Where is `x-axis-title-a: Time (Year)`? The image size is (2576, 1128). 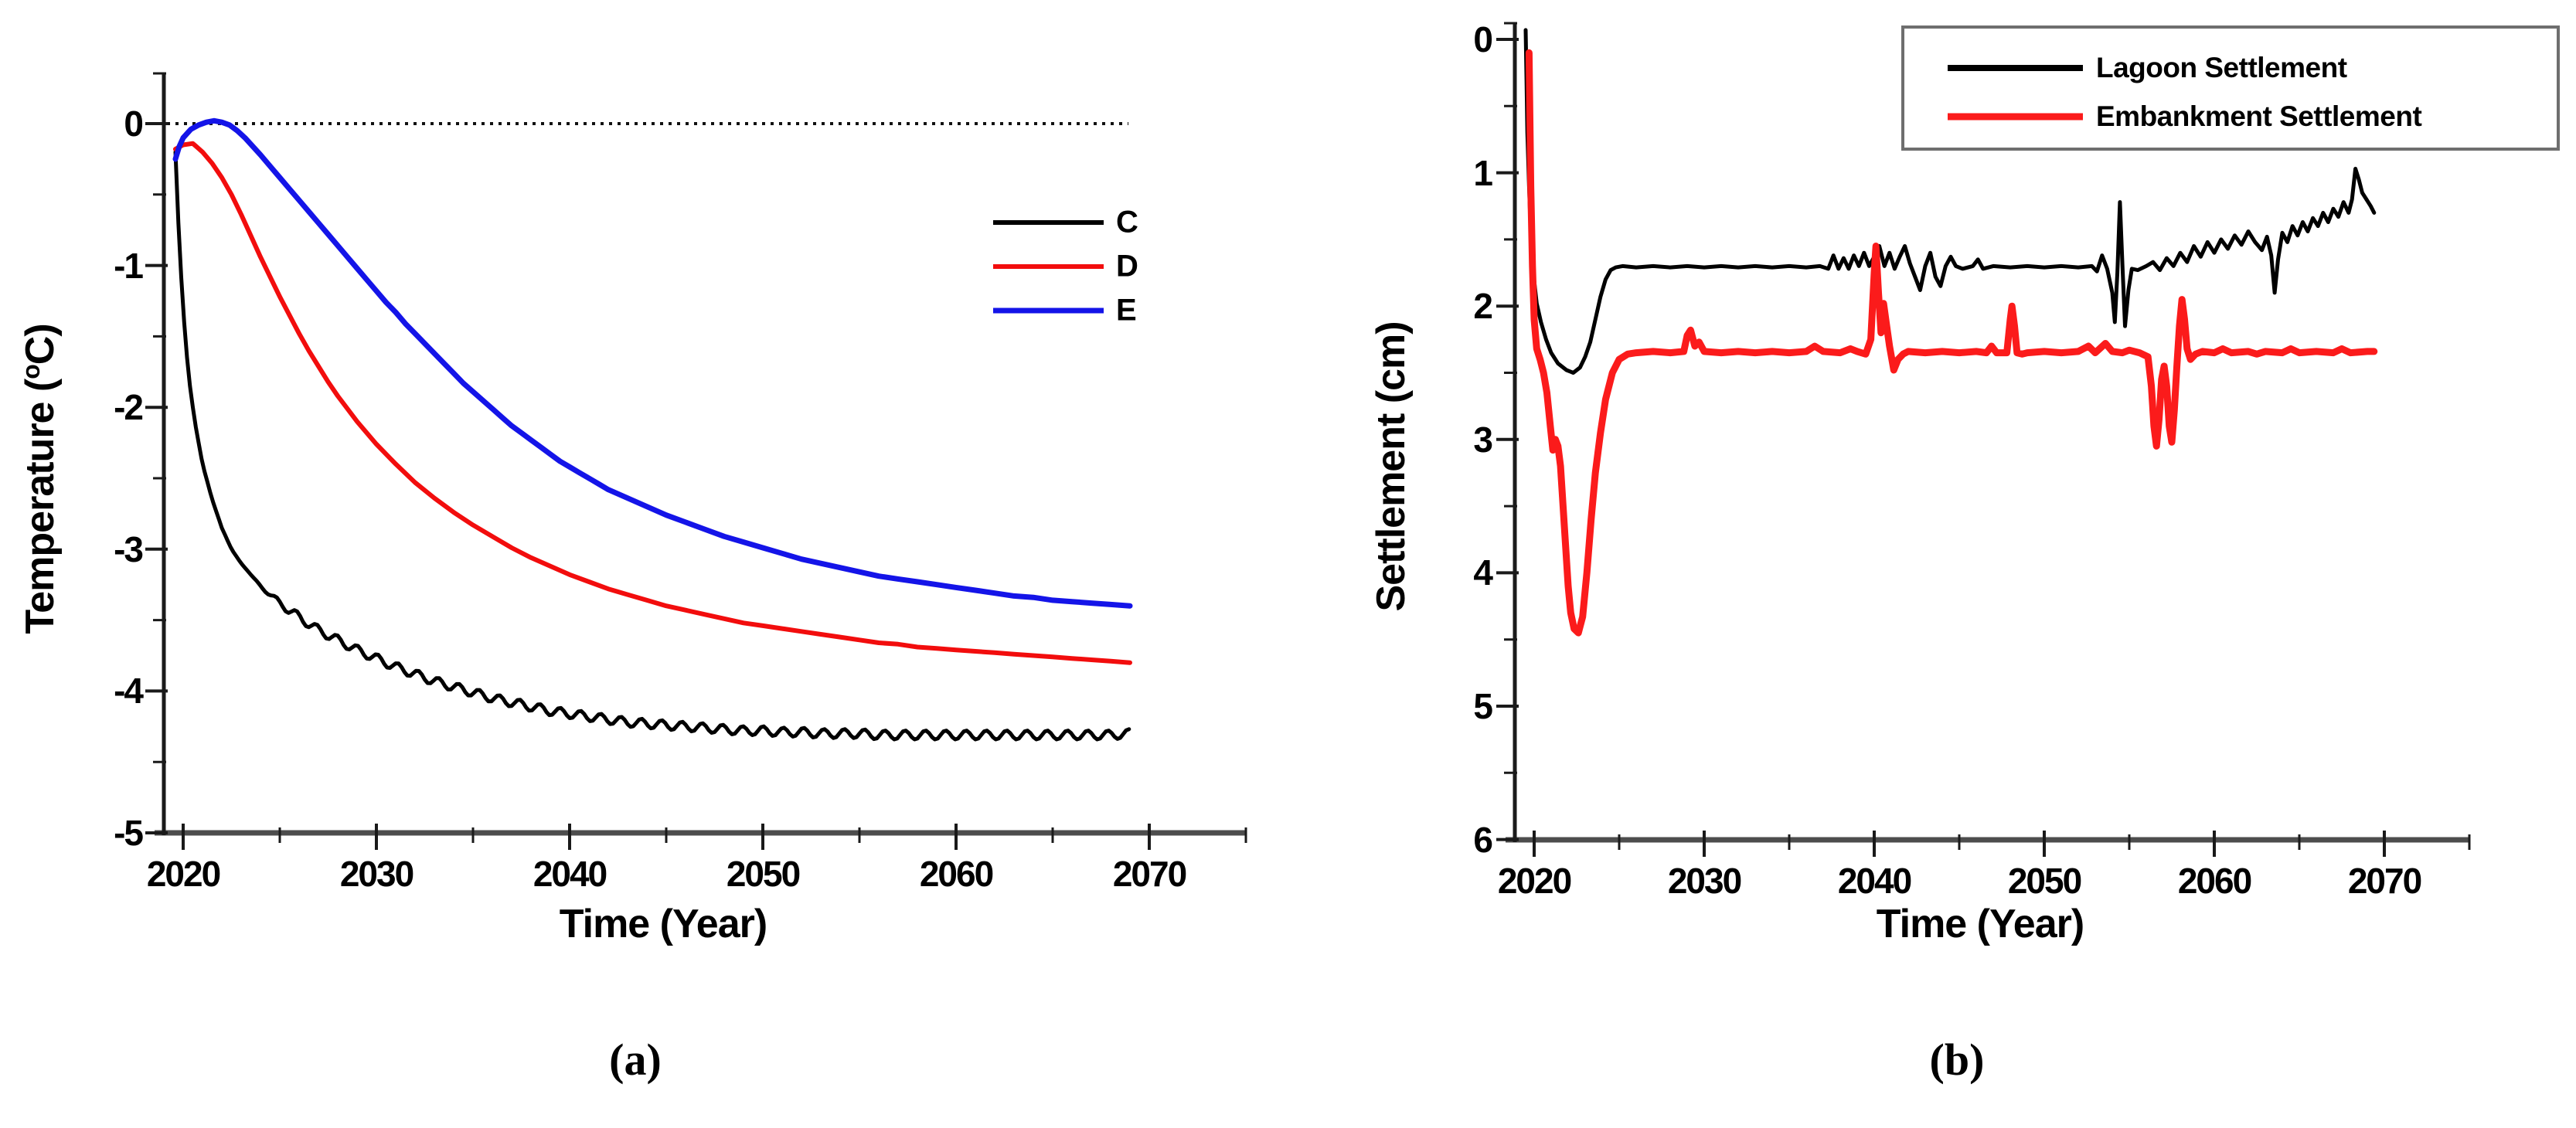
x-axis-title-a: Time (Year) is located at coordinates (663, 924).